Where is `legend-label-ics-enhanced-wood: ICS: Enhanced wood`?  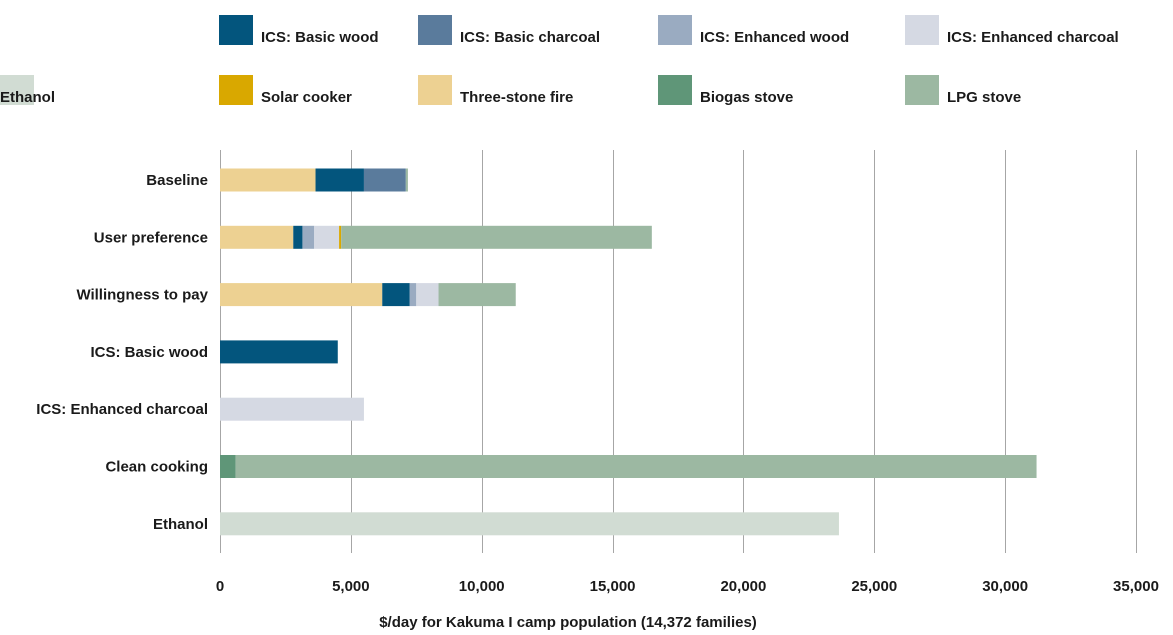 legend-label-ics-enhanced-wood: ICS: Enhanced wood is located at coordinates (774, 37).